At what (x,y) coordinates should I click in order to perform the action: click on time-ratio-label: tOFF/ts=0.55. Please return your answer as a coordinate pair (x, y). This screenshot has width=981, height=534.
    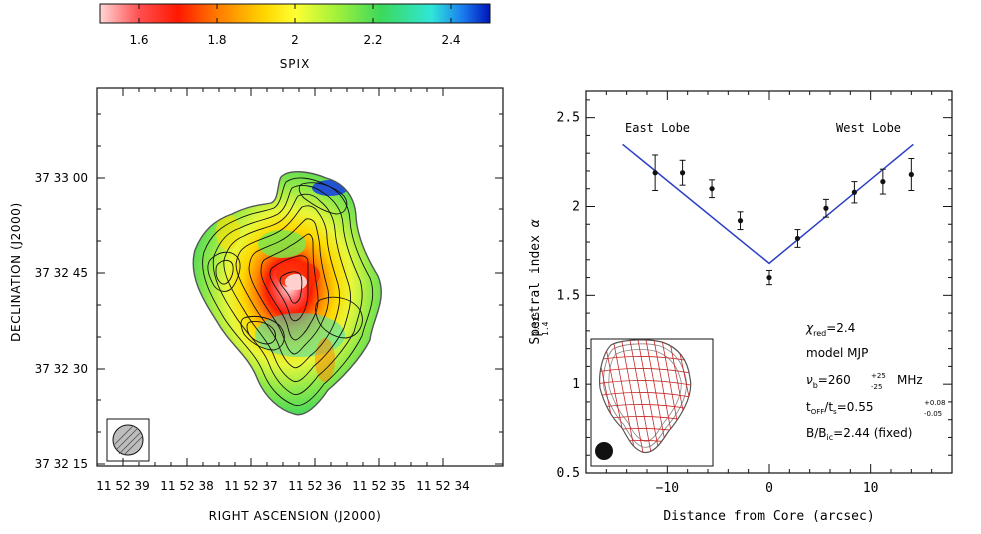
    Looking at the image, I should click on (839, 408).